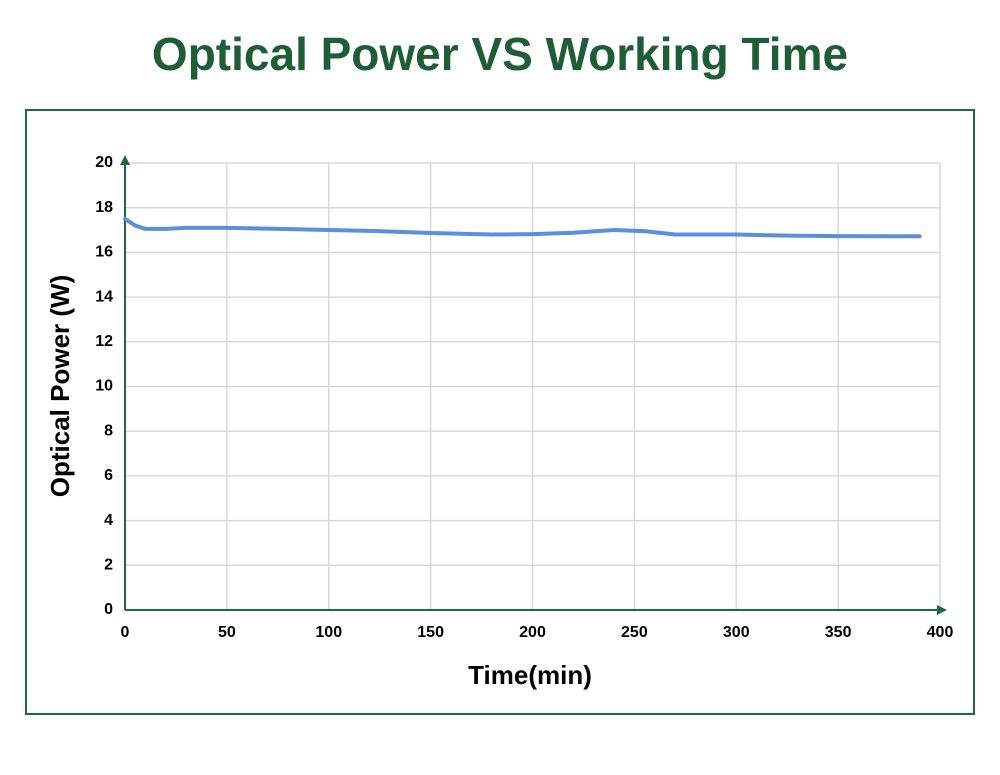 Image resolution: width=1000 pixels, height=775 pixels. What do you see at coordinates (328, 632) in the screenshot?
I see `x-tick-label: 100` at bounding box center [328, 632].